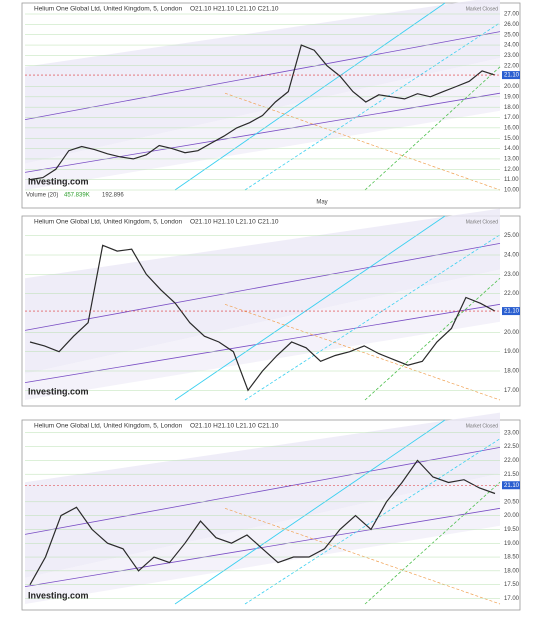 This screenshot has width=543, height=640. I want to click on y-tick-label: 16.00, so click(512, 128).